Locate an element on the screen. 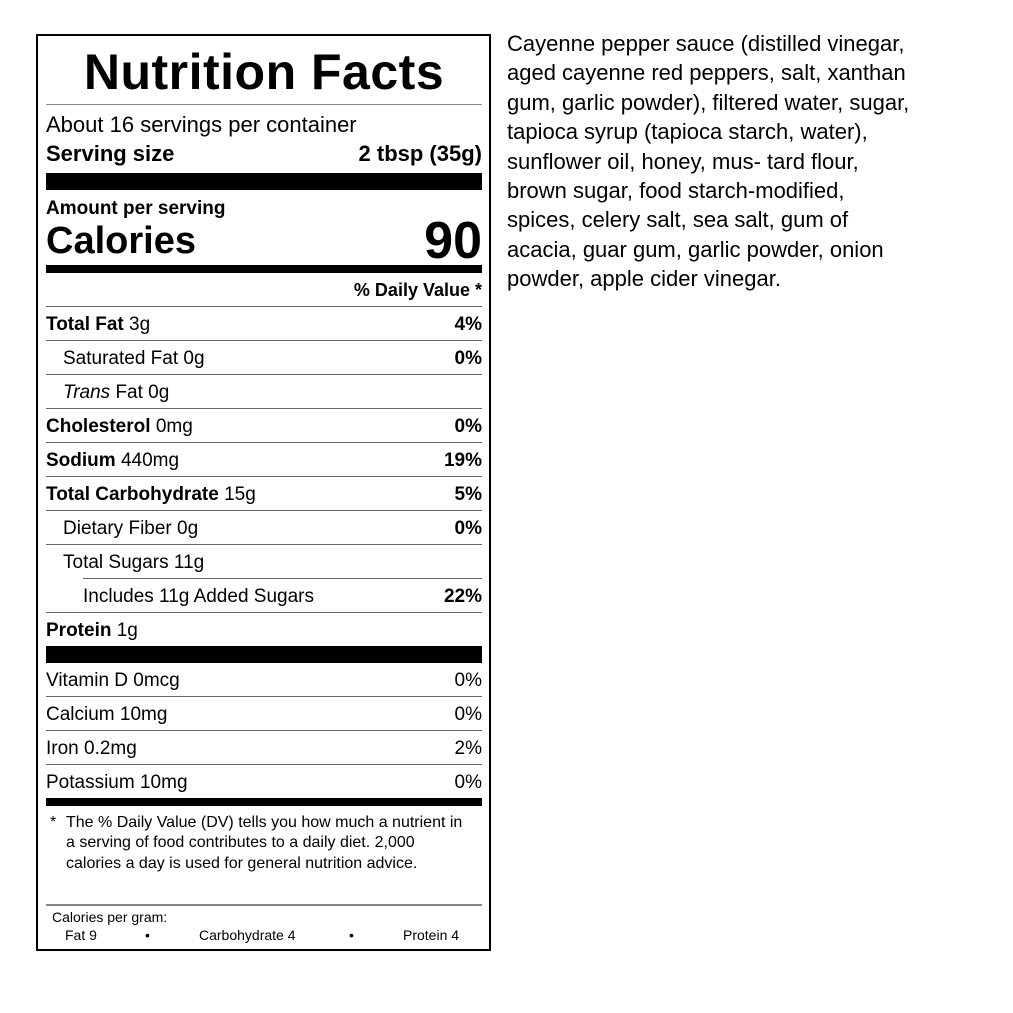 The image size is (1013, 1013). vitamin-name: Potassium 10mg is located at coordinates (117, 782).